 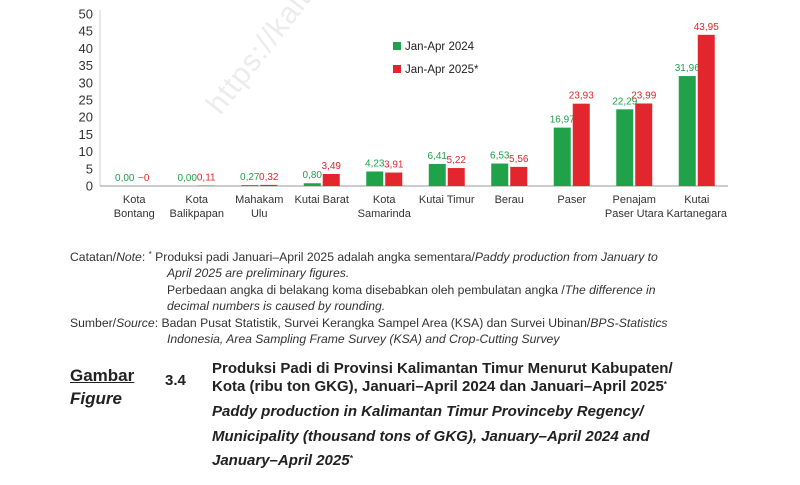 What do you see at coordinates (258, 273) in the screenshot?
I see `note-line-2: April 2025 are preliminary figures.` at bounding box center [258, 273].